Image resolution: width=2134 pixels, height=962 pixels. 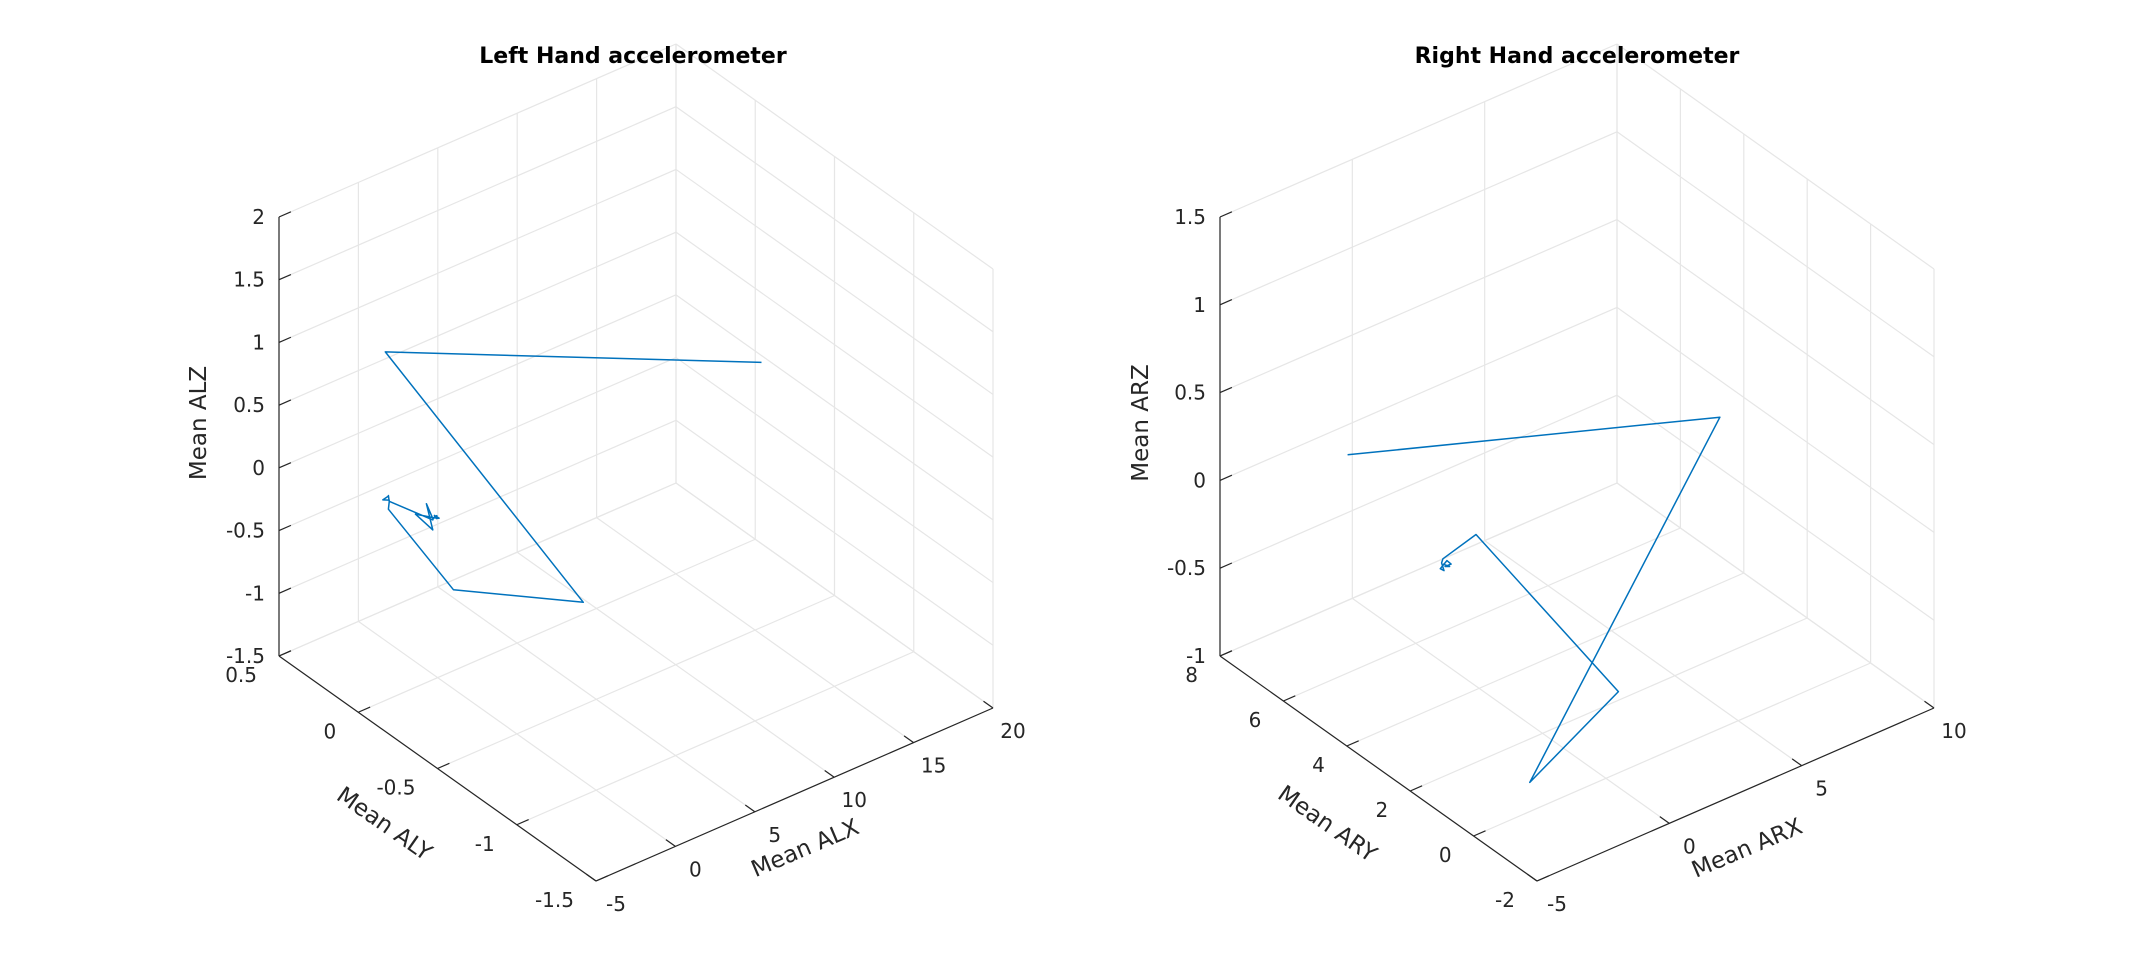 I want to click on y-tick-label: 0, so click(x=1445, y=855).